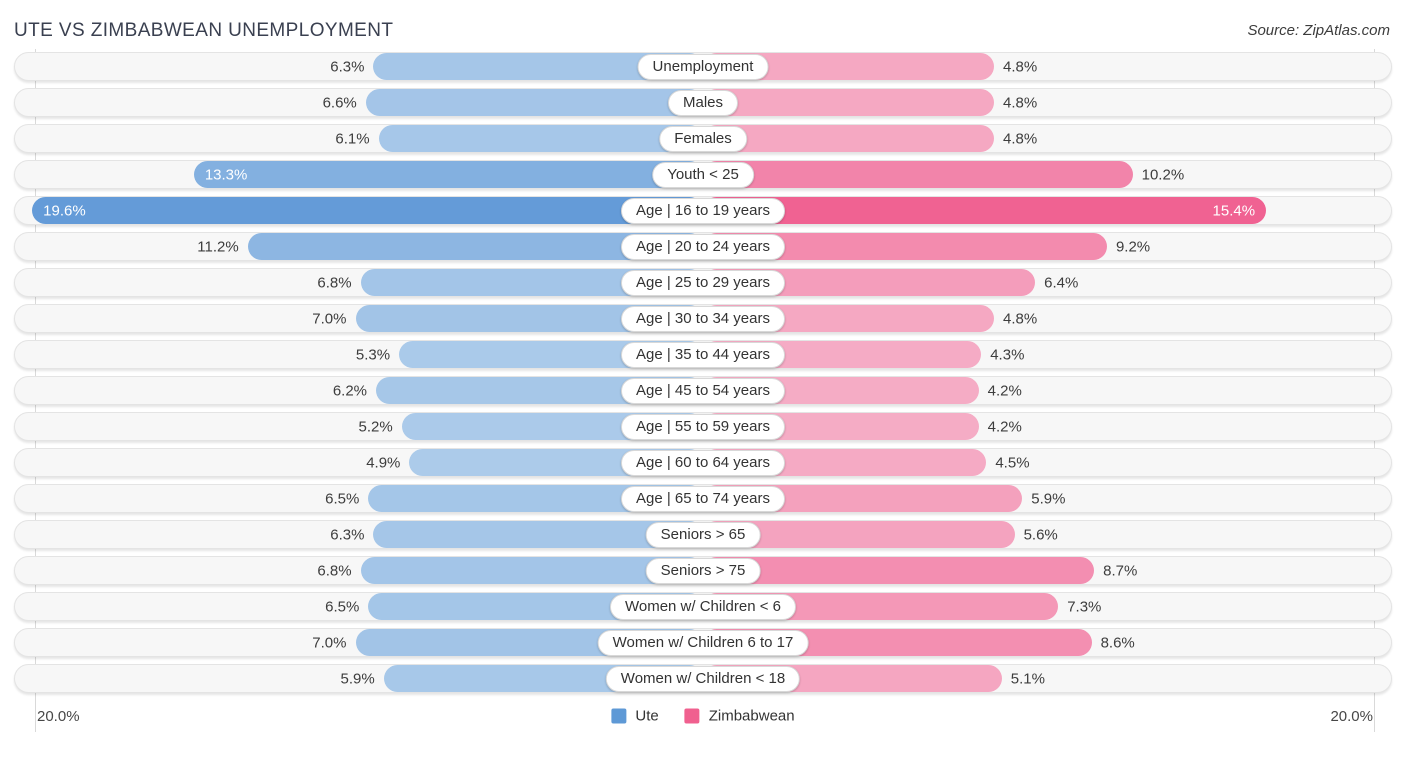 The image size is (1406, 757). What do you see at coordinates (1351, 716) in the screenshot?
I see `x-axis-max-label-right: 20.0%` at bounding box center [1351, 716].